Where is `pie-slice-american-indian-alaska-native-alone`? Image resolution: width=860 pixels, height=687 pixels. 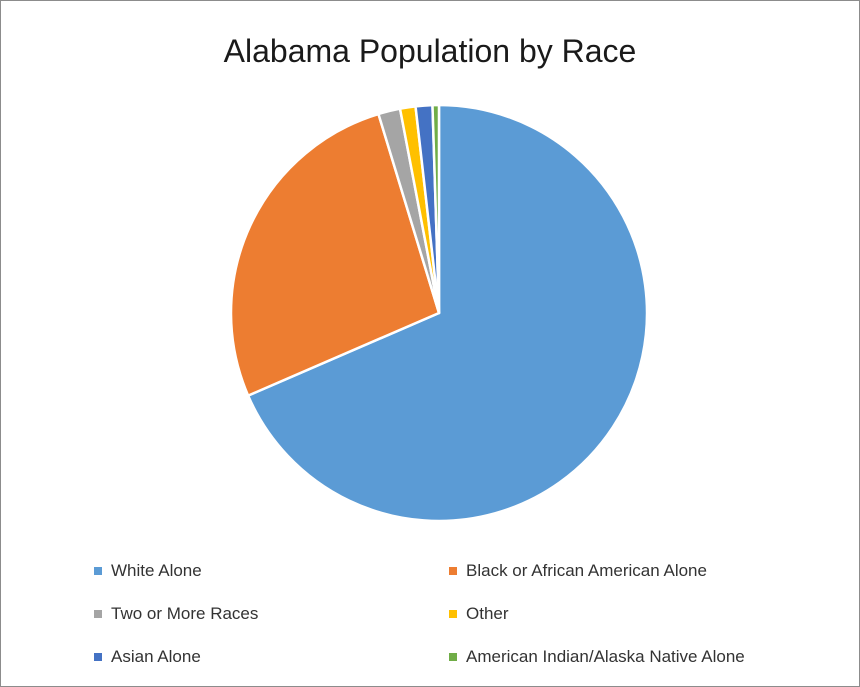
pie-slice-american-indian-alaska-native-alone is located at coordinates (436, 209).